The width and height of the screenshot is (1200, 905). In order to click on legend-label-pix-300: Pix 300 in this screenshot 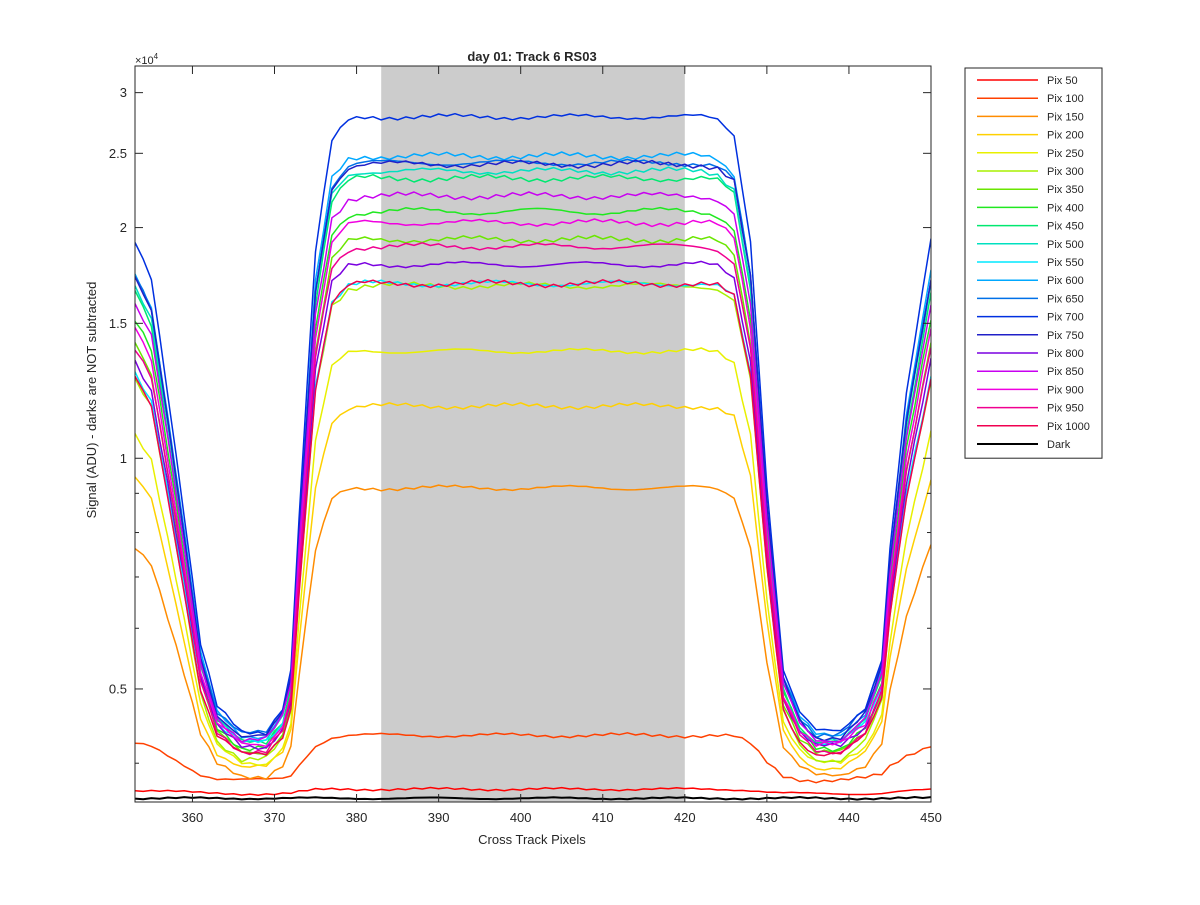, I will do `click(1065, 172)`.